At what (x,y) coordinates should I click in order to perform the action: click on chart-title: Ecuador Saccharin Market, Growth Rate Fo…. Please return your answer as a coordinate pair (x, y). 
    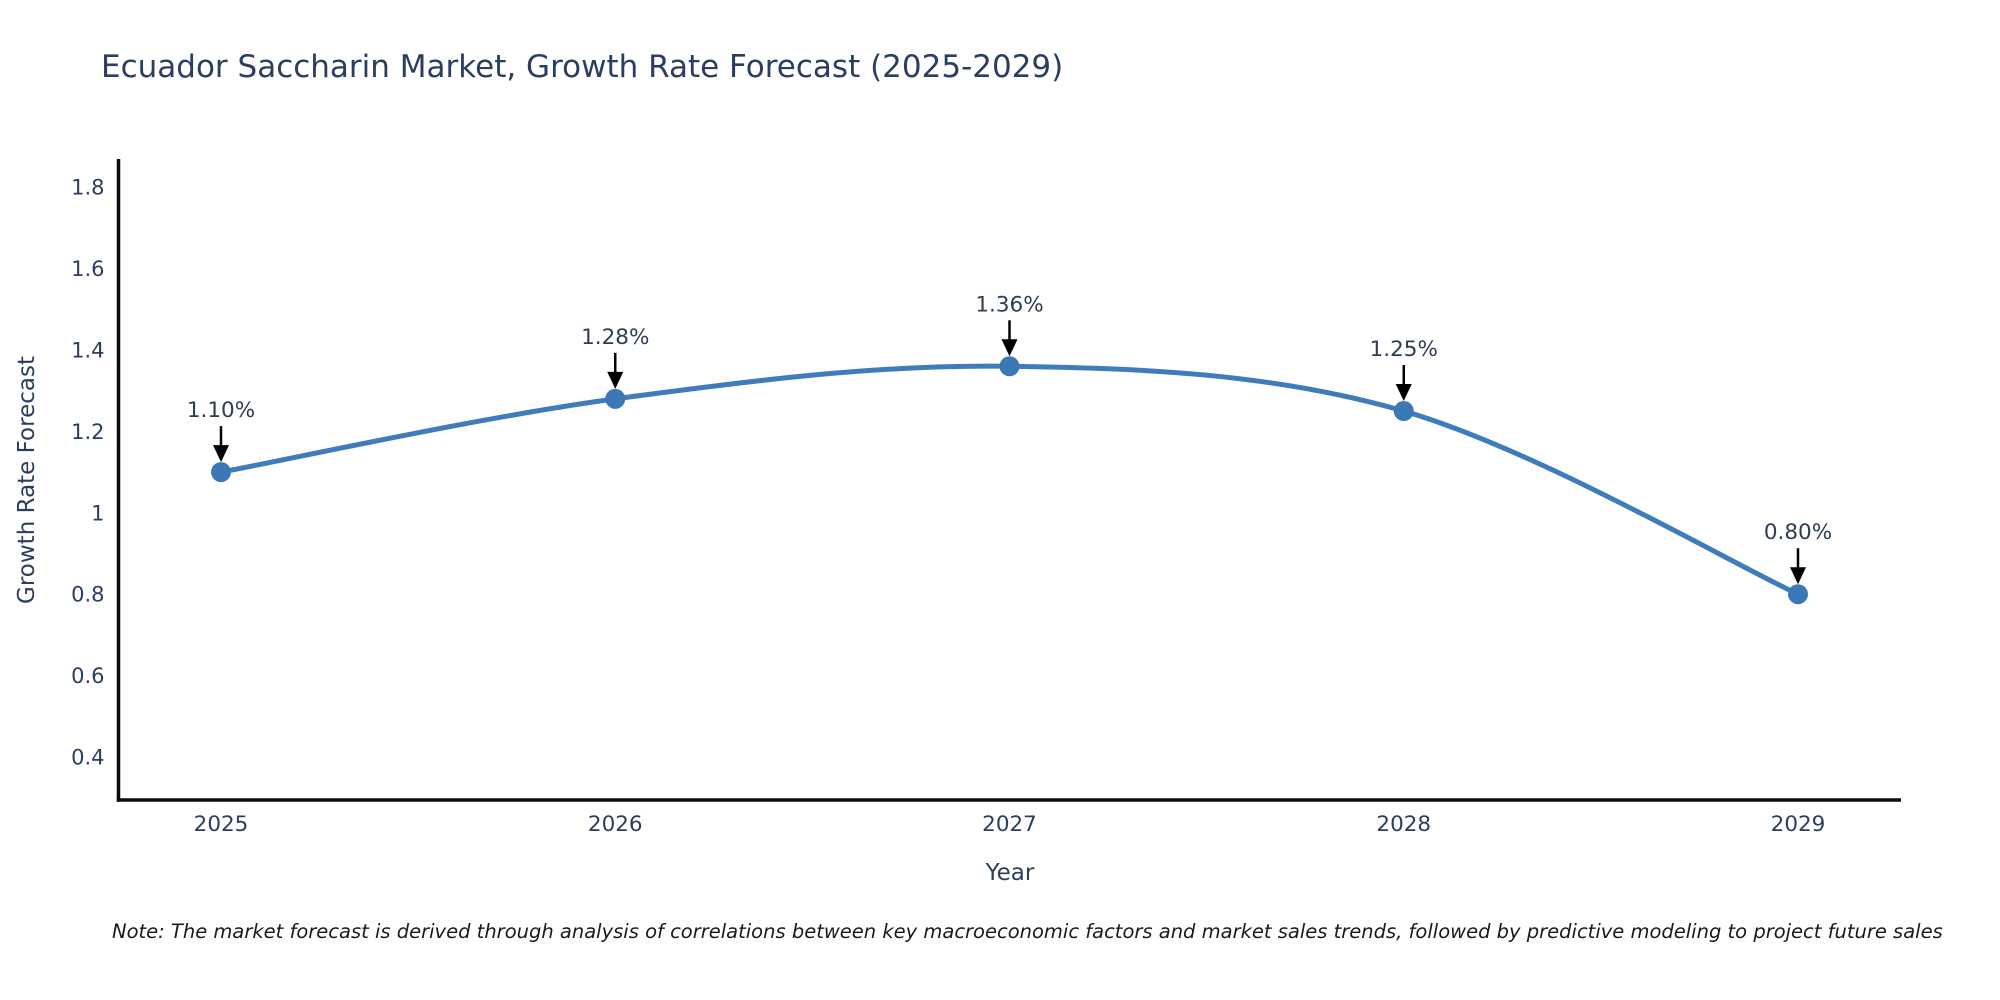
    Looking at the image, I should click on (582, 67).